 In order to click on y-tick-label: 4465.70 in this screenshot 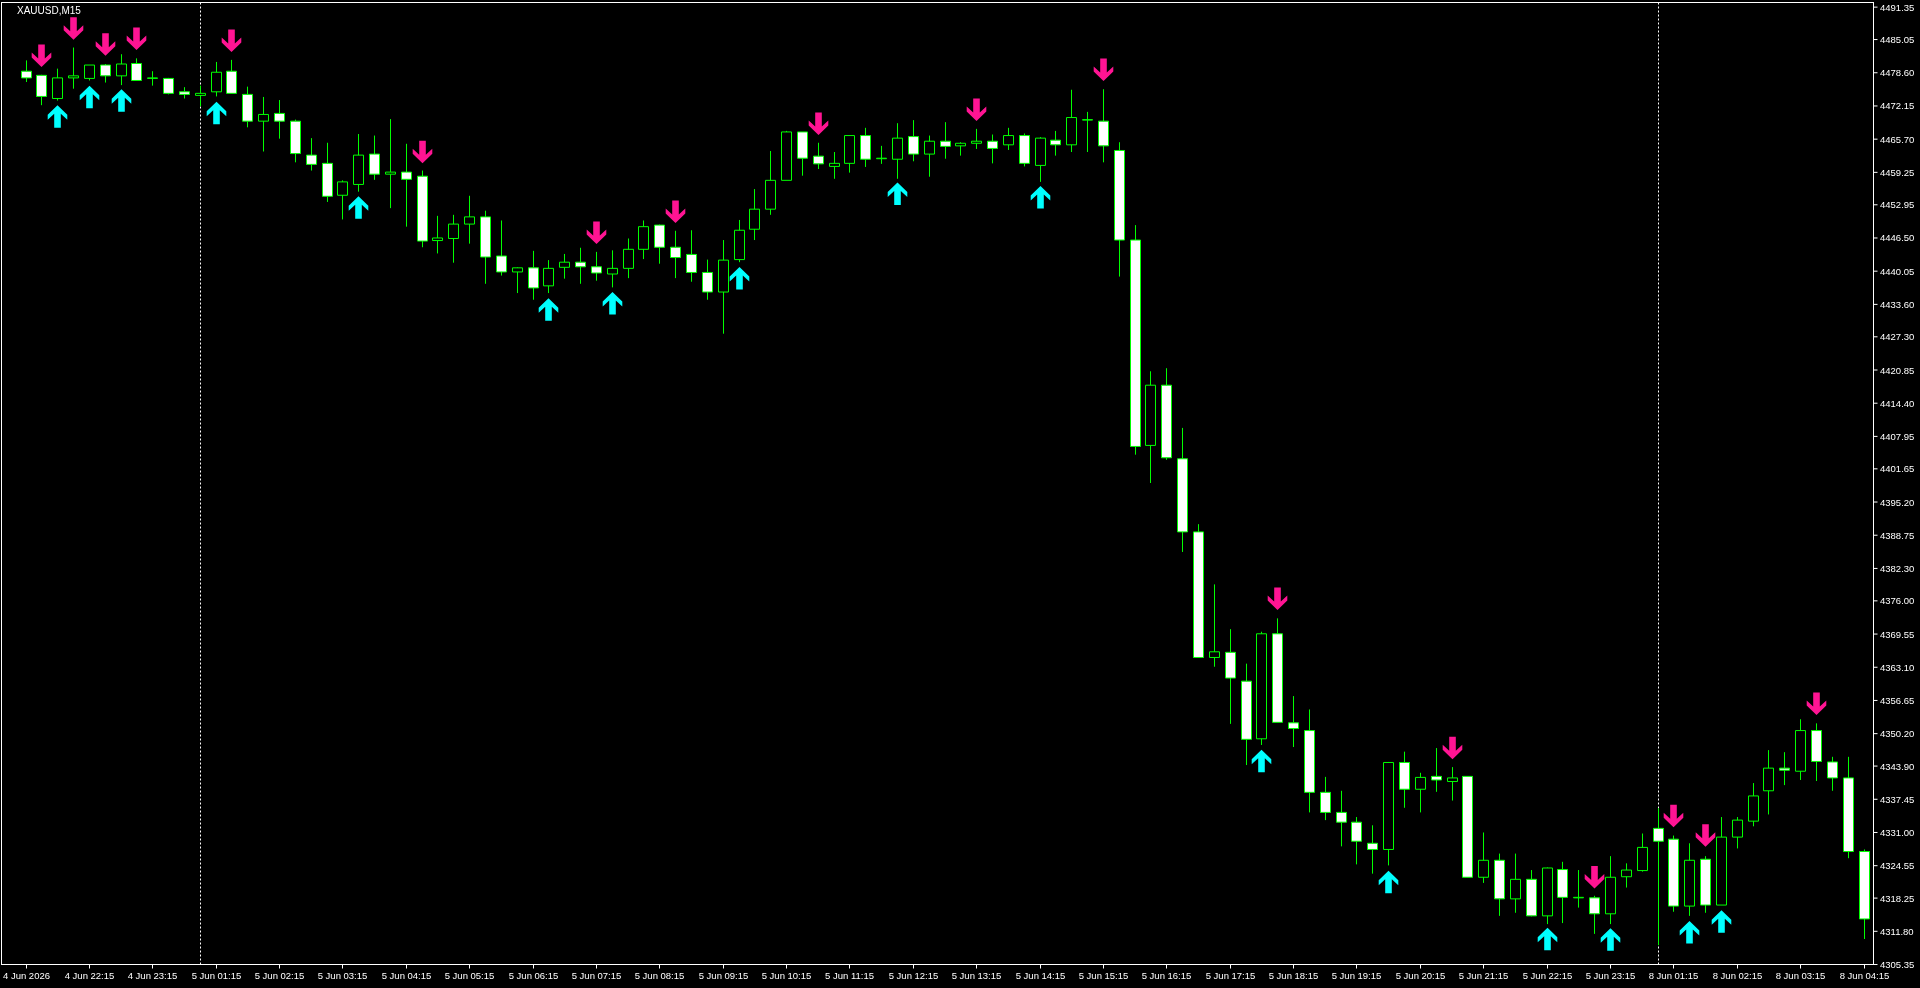, I will do `click(1897, 139)`.